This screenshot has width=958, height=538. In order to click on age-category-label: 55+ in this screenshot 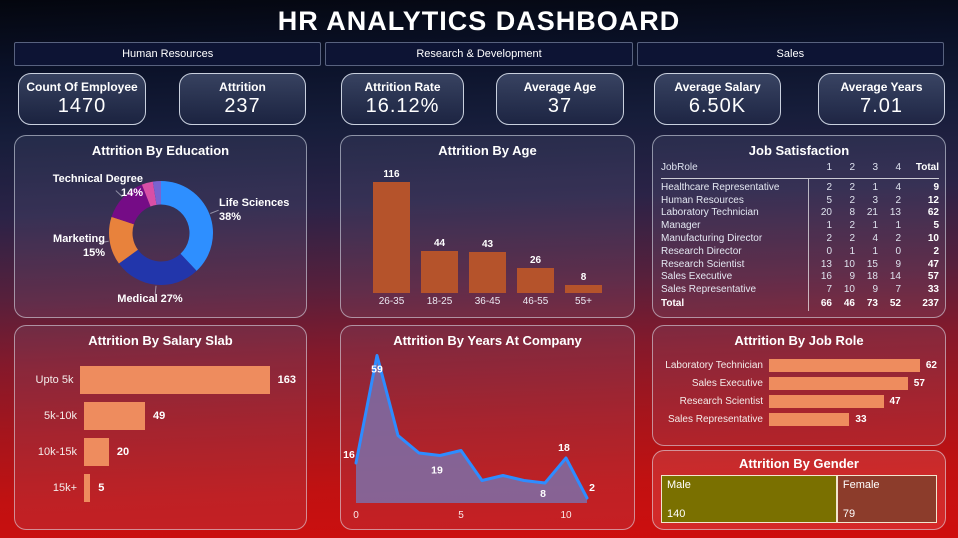, I will do `click(583, 301)`.